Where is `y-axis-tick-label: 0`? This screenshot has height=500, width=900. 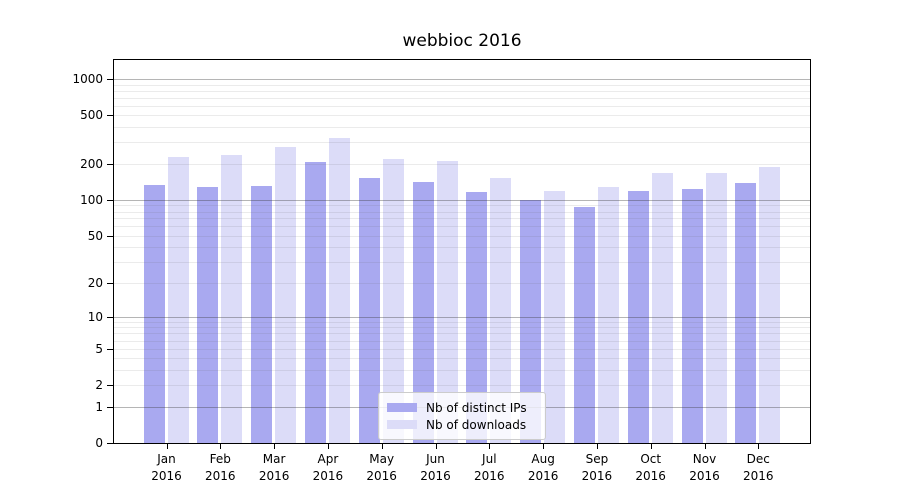
y-axis-tick-label: 0 is located at coordinates (99, 443).